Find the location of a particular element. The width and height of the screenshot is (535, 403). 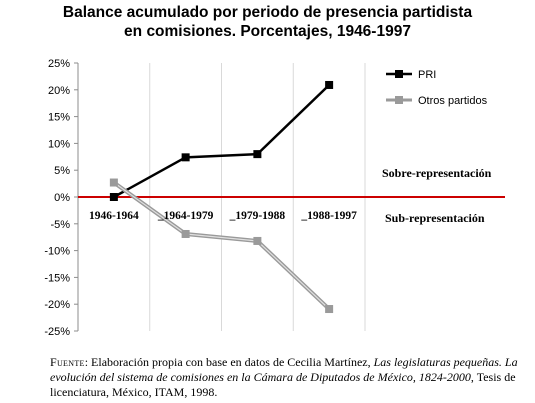

source-label: Fuente is located at coordinates (67, 362).